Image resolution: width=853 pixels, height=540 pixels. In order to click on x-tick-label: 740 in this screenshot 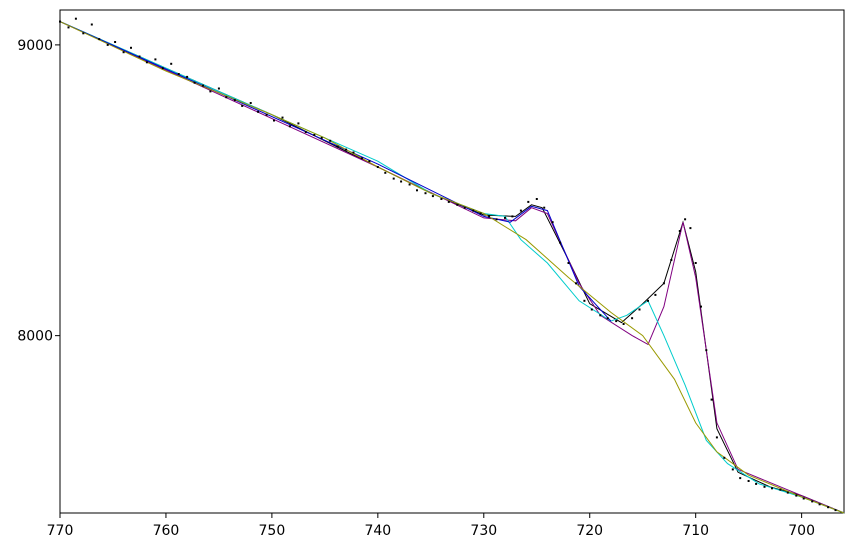, I will do `click(377, 531)`.